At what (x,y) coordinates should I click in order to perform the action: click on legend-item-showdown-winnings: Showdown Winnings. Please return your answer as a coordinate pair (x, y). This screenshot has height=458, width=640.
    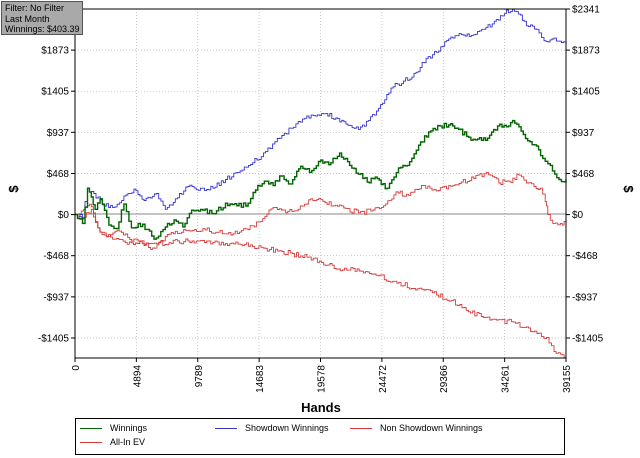
    Looking at the image, I should click on (272, 428).